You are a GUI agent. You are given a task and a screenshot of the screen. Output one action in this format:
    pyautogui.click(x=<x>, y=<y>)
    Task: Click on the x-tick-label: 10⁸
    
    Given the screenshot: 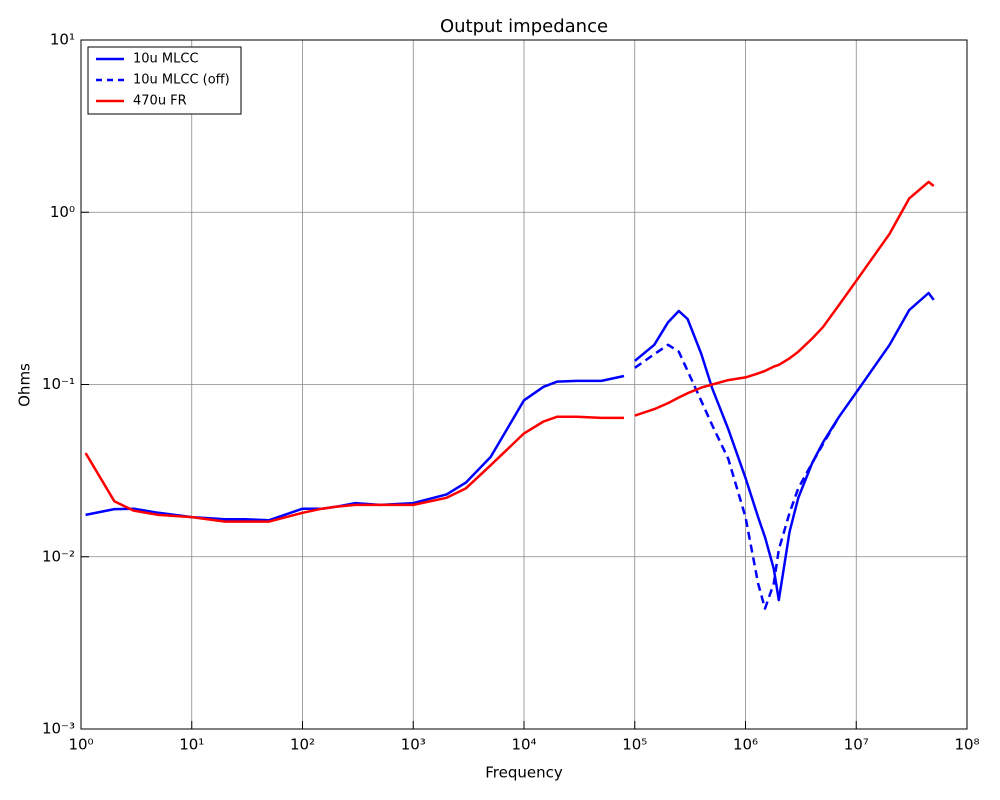 What is the action you would take?
    pyautogui.click(x=966, y=745)
    